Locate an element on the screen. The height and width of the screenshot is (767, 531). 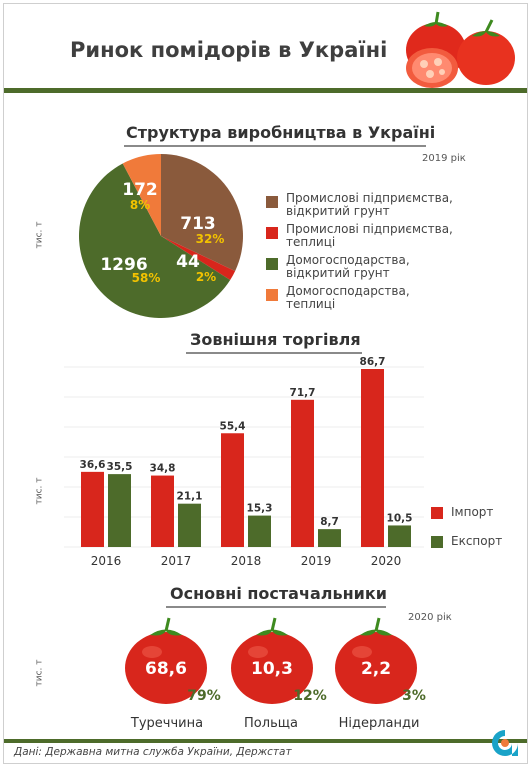
suppliers-year: 2020 рік is located at coordinates (430, 617).